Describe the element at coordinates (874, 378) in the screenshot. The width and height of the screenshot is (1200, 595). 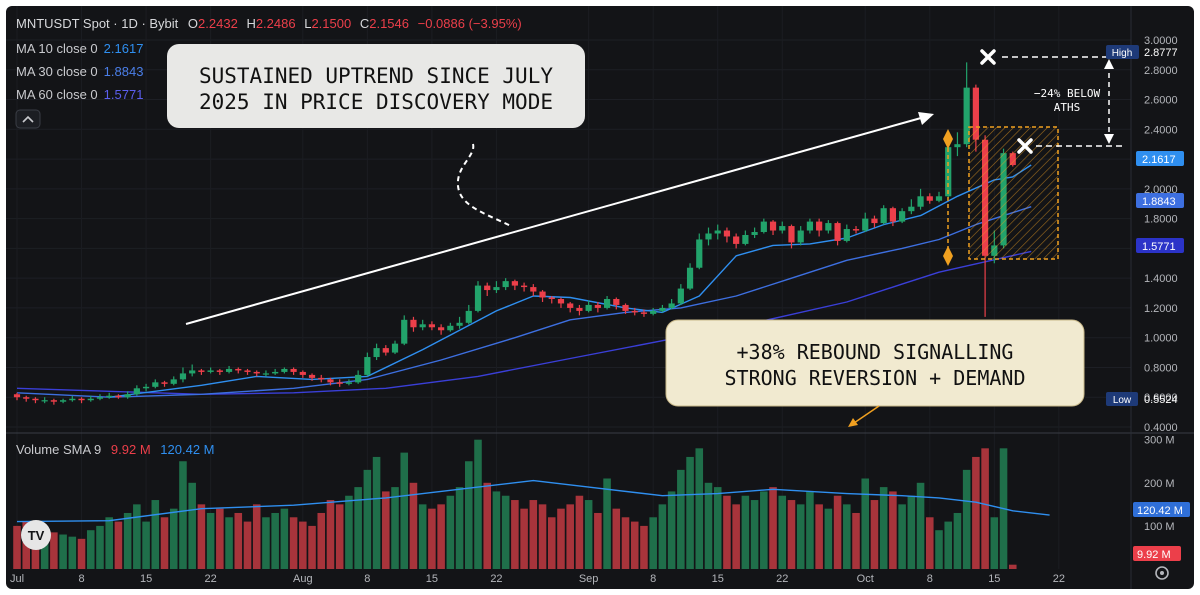
I see `rebound-callout-line2: STRONG REVERSION + DEMAND` at that location.